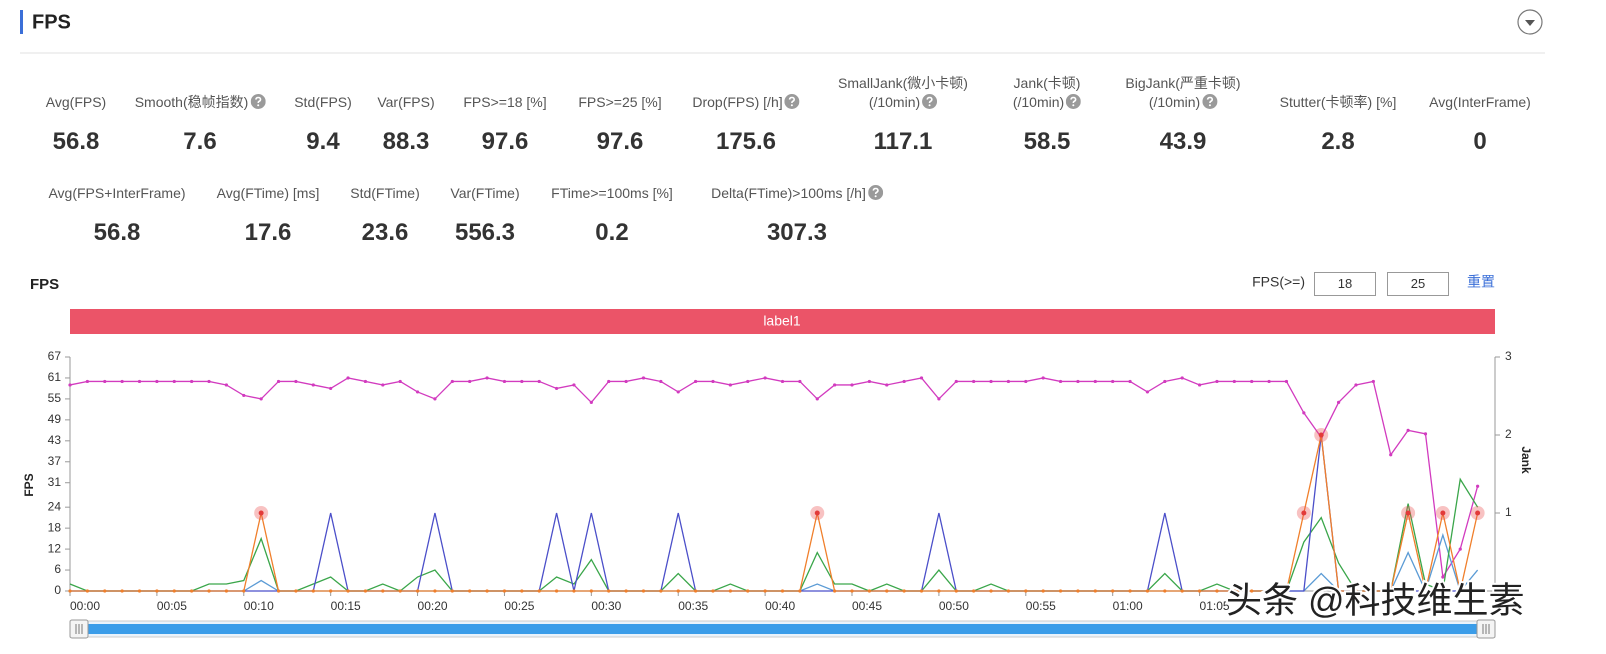 The width and height of the screenshot is (1606, 654). I want to click on reset-link: 重置, so click(1481, 282).